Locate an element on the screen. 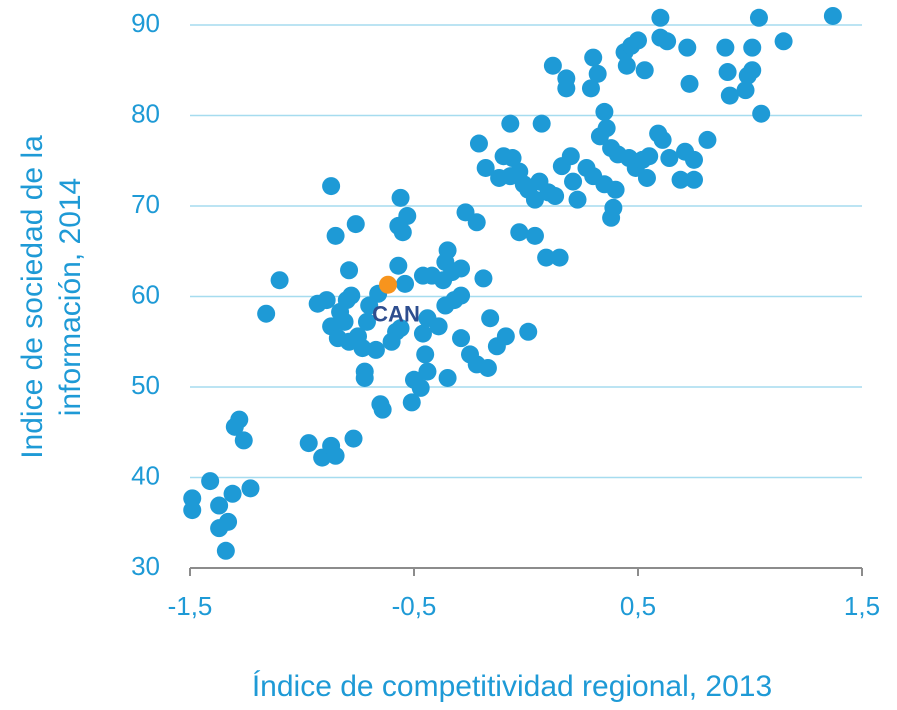 The image size is (897, 710). y-tick-label: 70 is located at coordinates (145, 204).